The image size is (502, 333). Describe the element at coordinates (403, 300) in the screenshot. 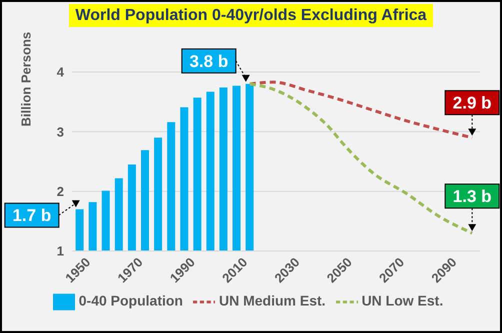

I see `legend-label: UN Low Est.` at that location.